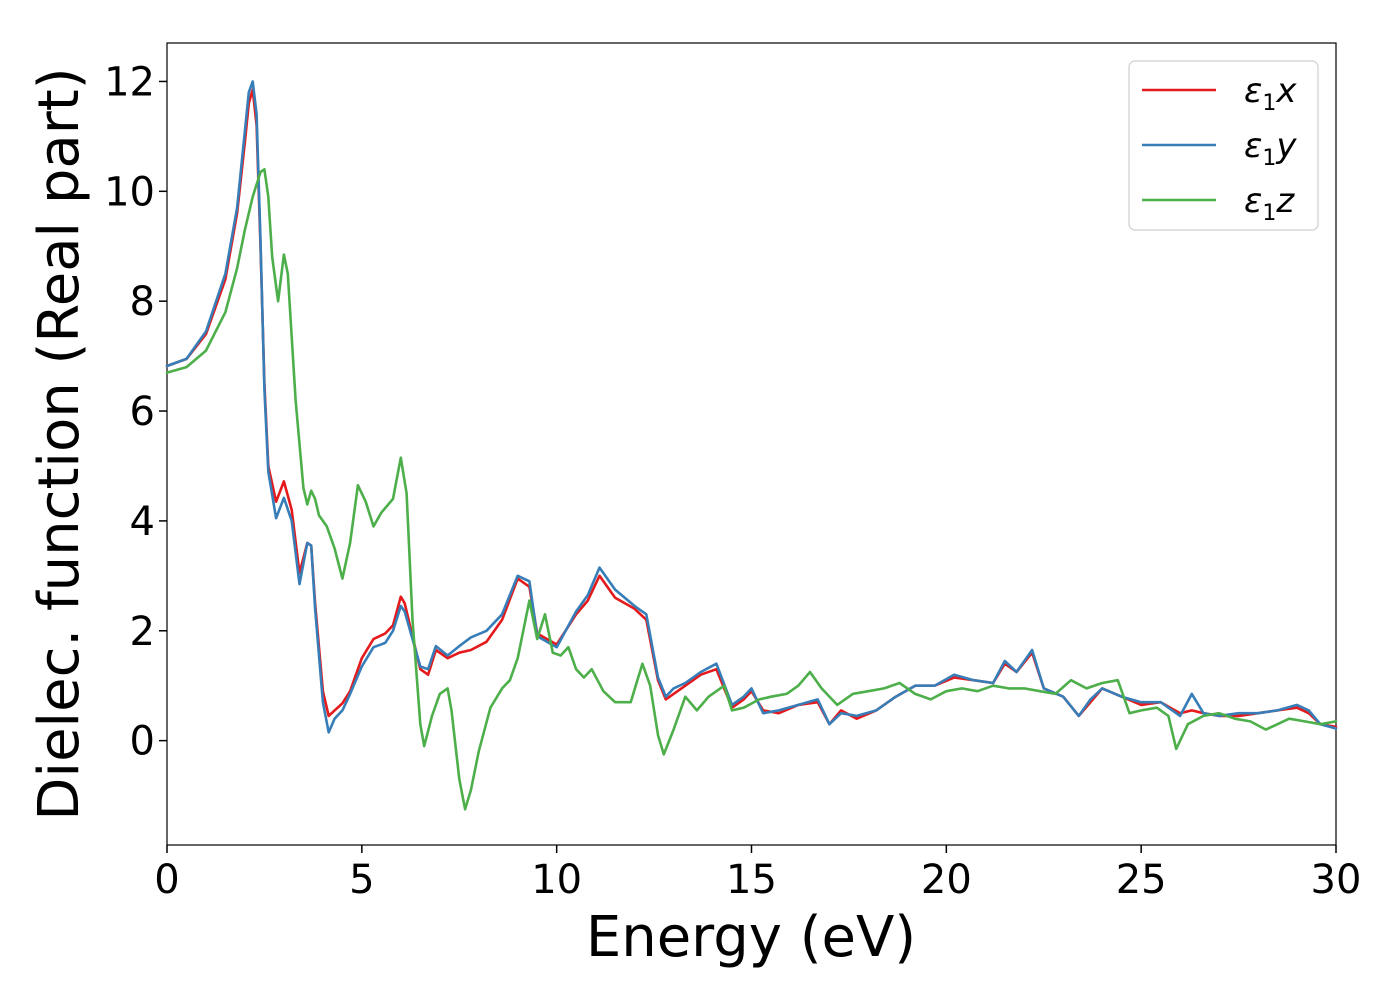 The image size is (1400, 1000). I want to click on y-tick-label: 12, so click(129, 82).